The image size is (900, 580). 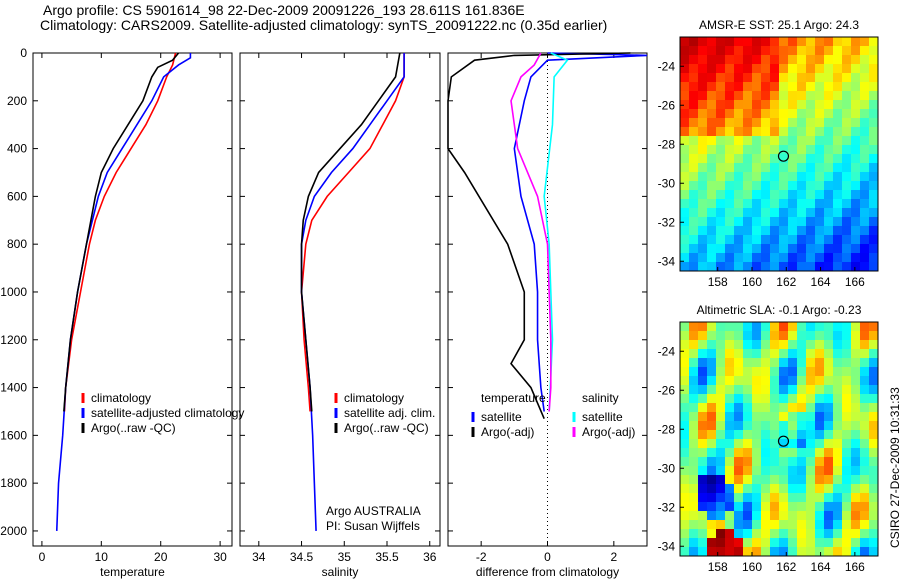 I want to click on legend-label: Argo(-adj), so click(x=608, y=432).